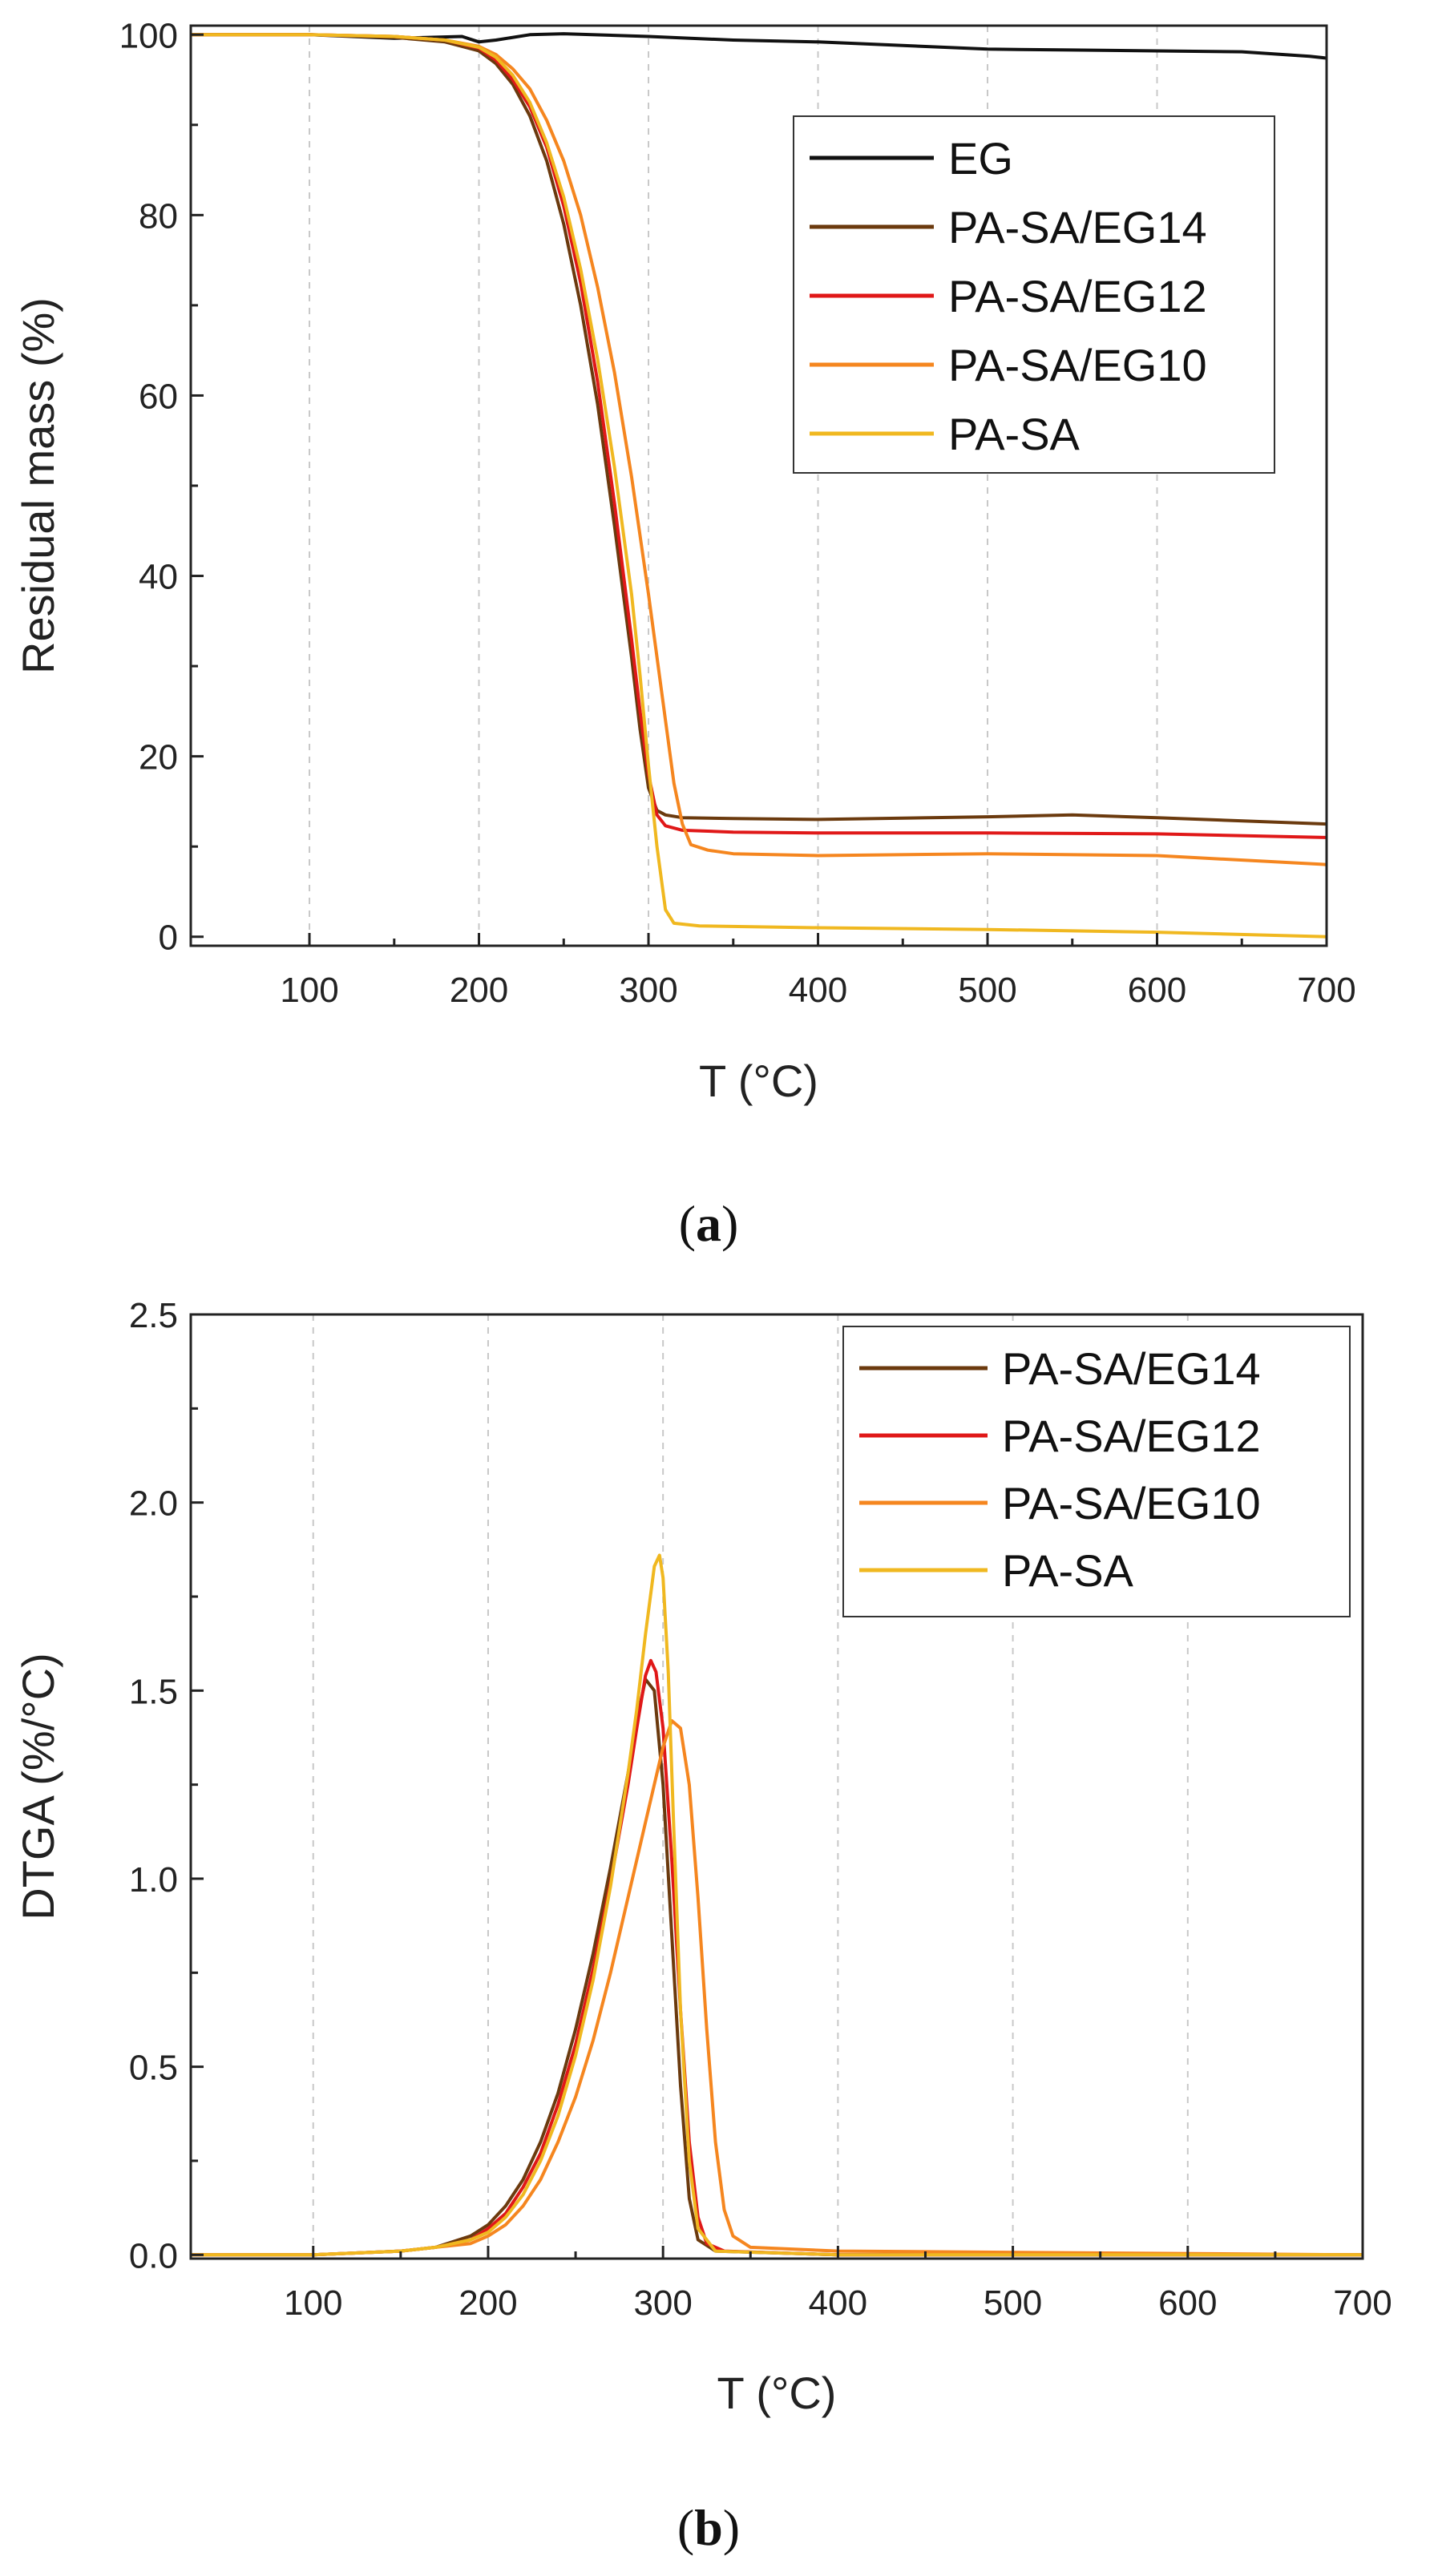  I want to click on panel-b-caption: (b), so click(708, 2527).